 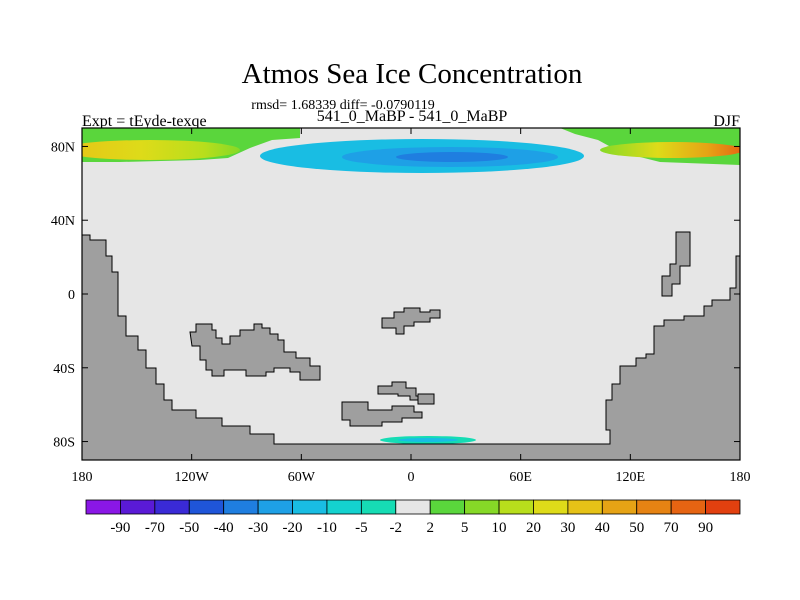 I want to click on land-northern-island, so click(x=411, y=321).